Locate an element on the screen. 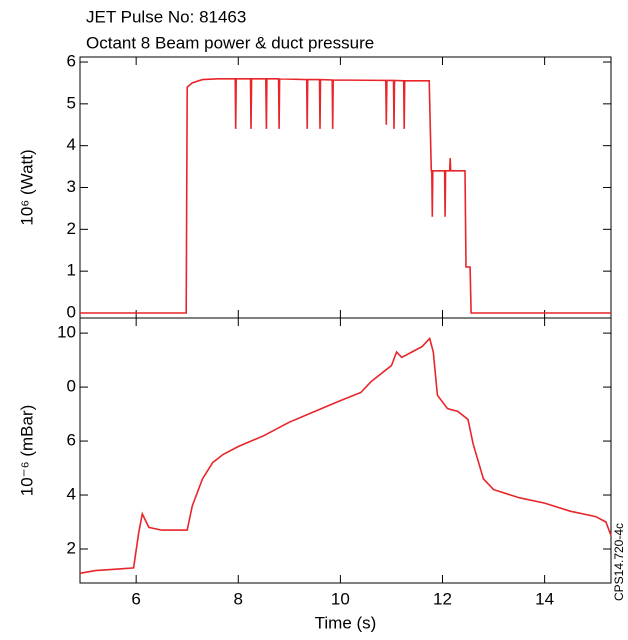 Image resolution: width=628 pixels, height=640 pixels. y-tick-label: 3 is located at coordinates (71, 186).